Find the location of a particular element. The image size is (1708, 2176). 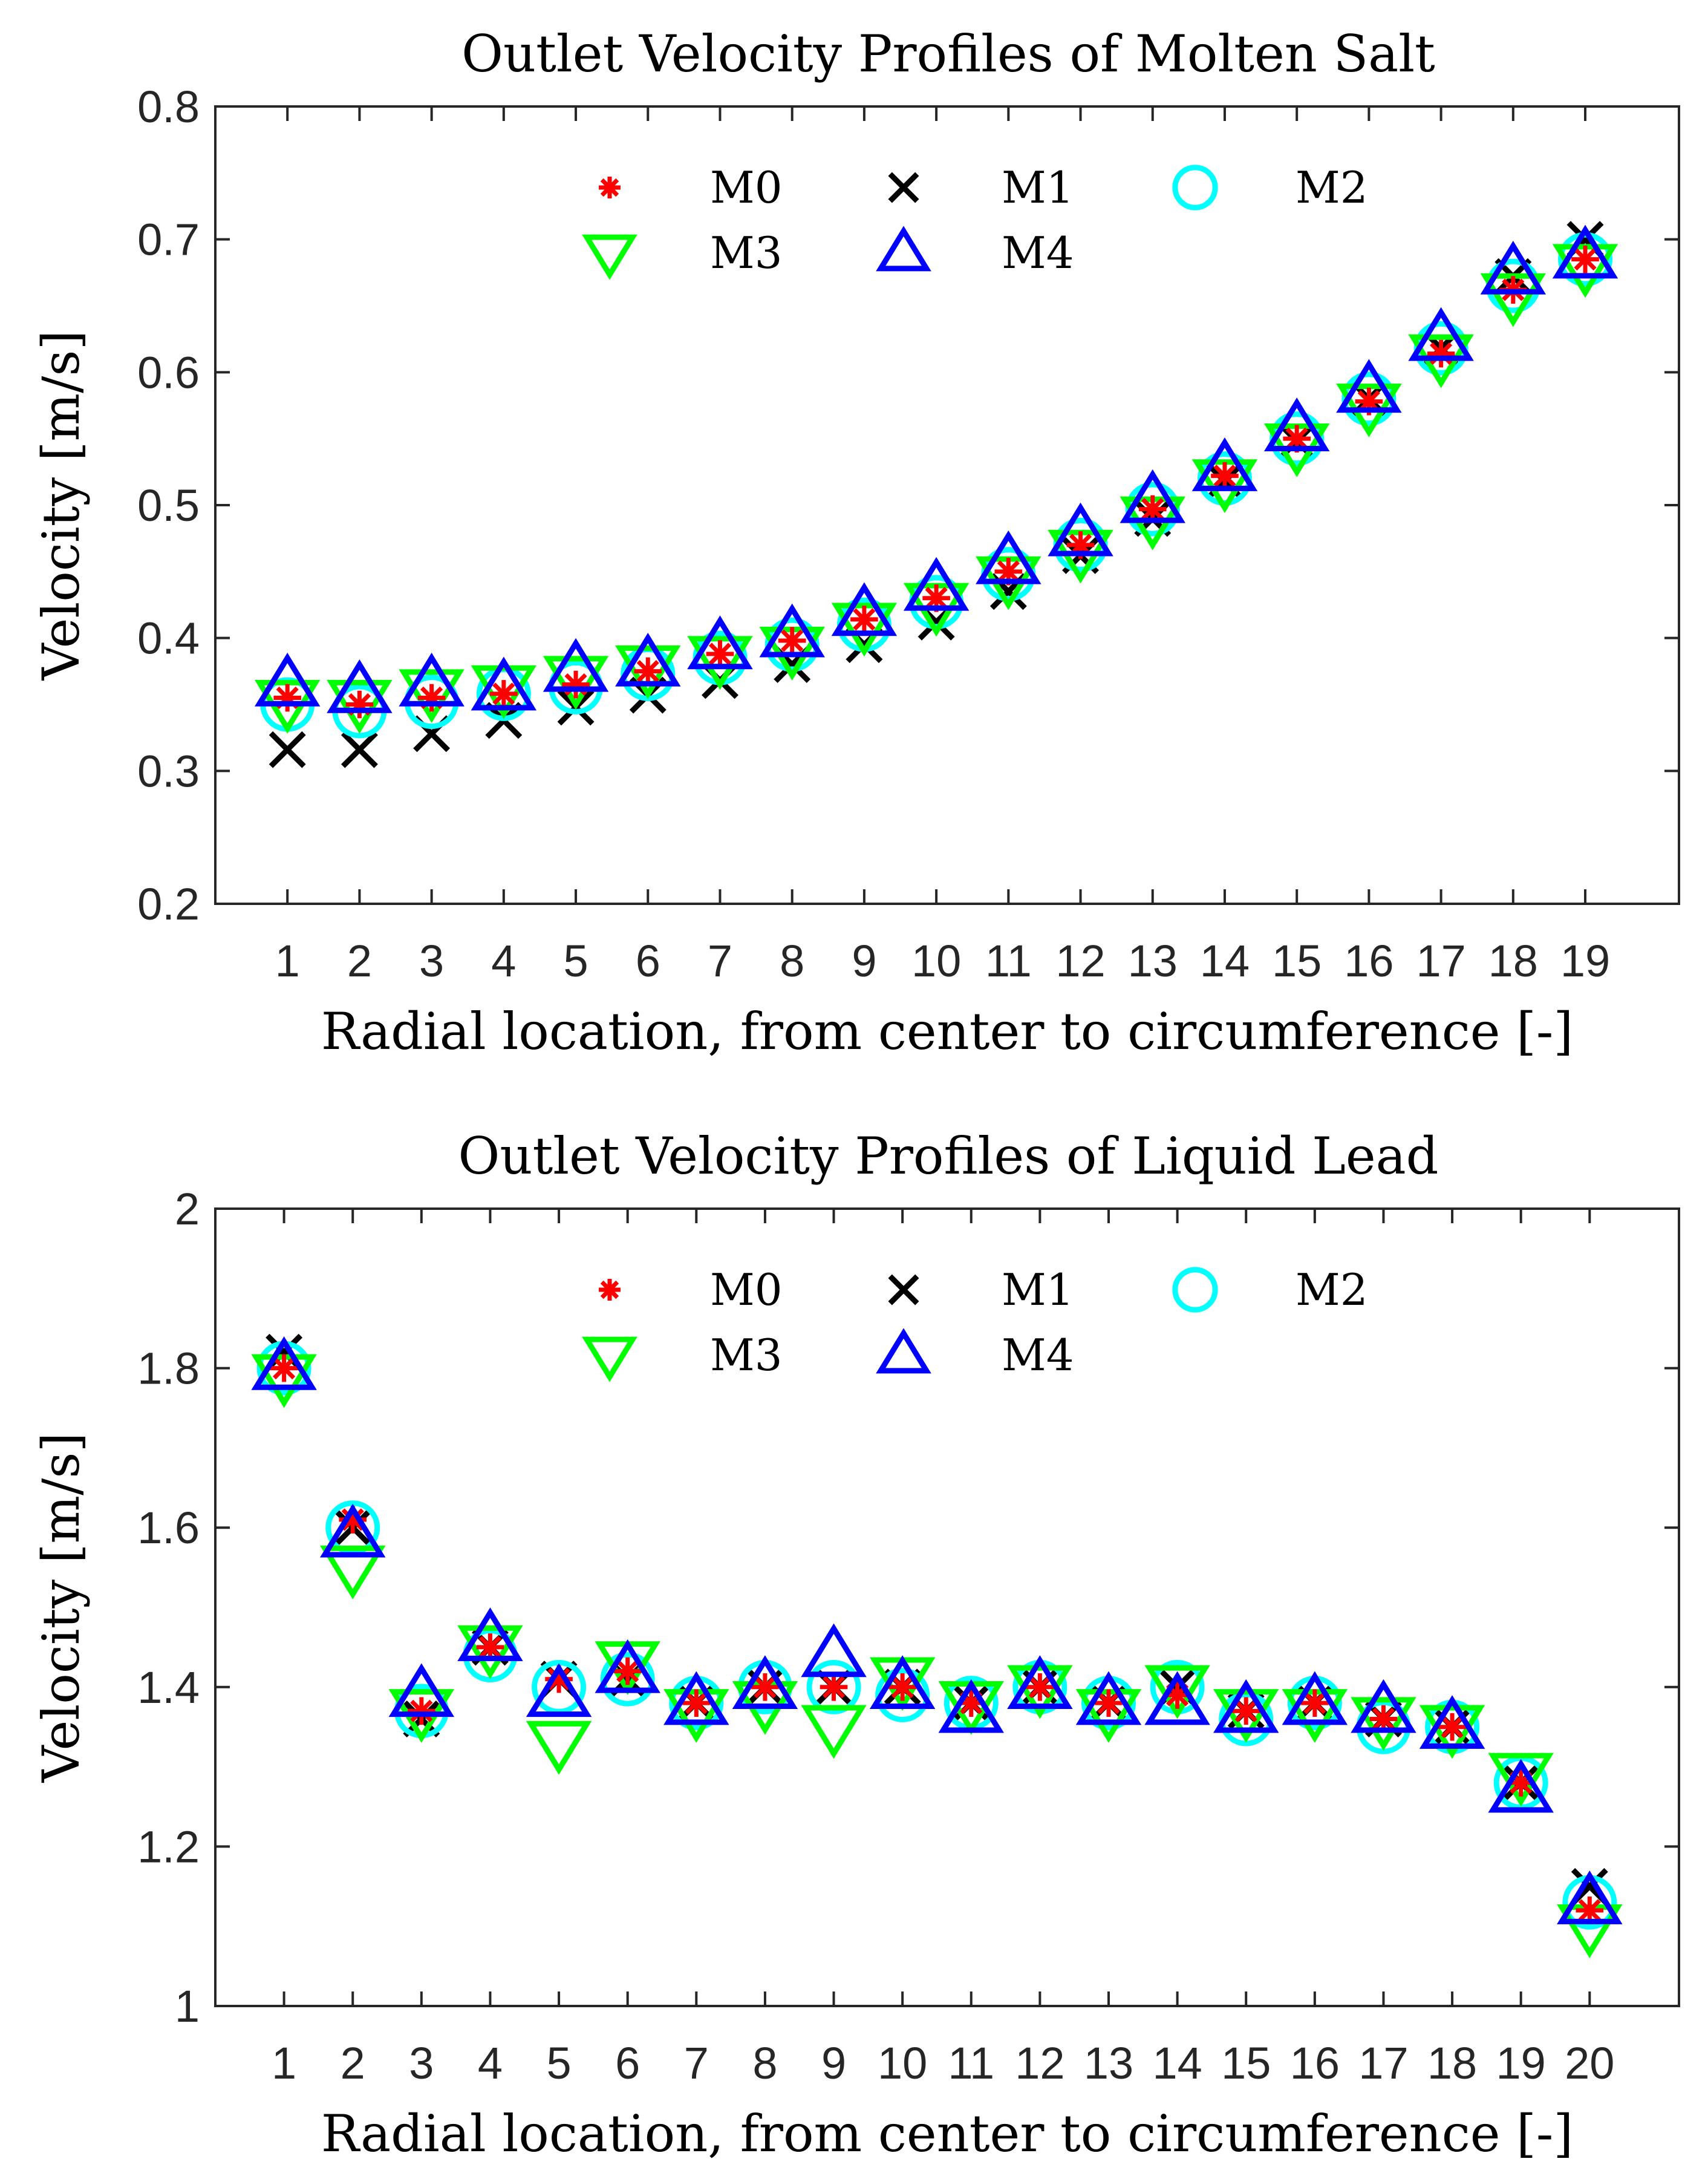

y-tick-label: 0.3 is located at coordinates (168, 771).